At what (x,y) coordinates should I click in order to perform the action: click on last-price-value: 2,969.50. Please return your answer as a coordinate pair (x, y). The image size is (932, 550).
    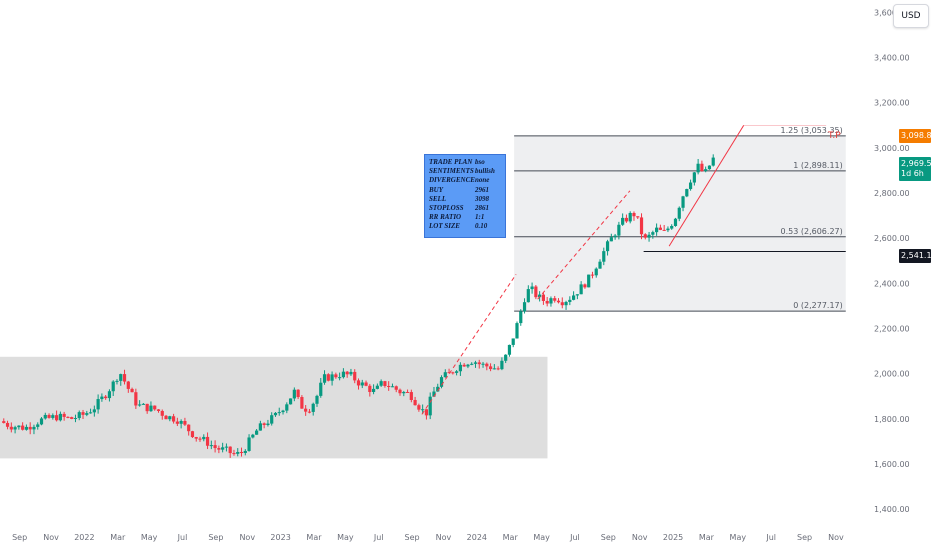
    Looking at the image, I should click on (916, 163).